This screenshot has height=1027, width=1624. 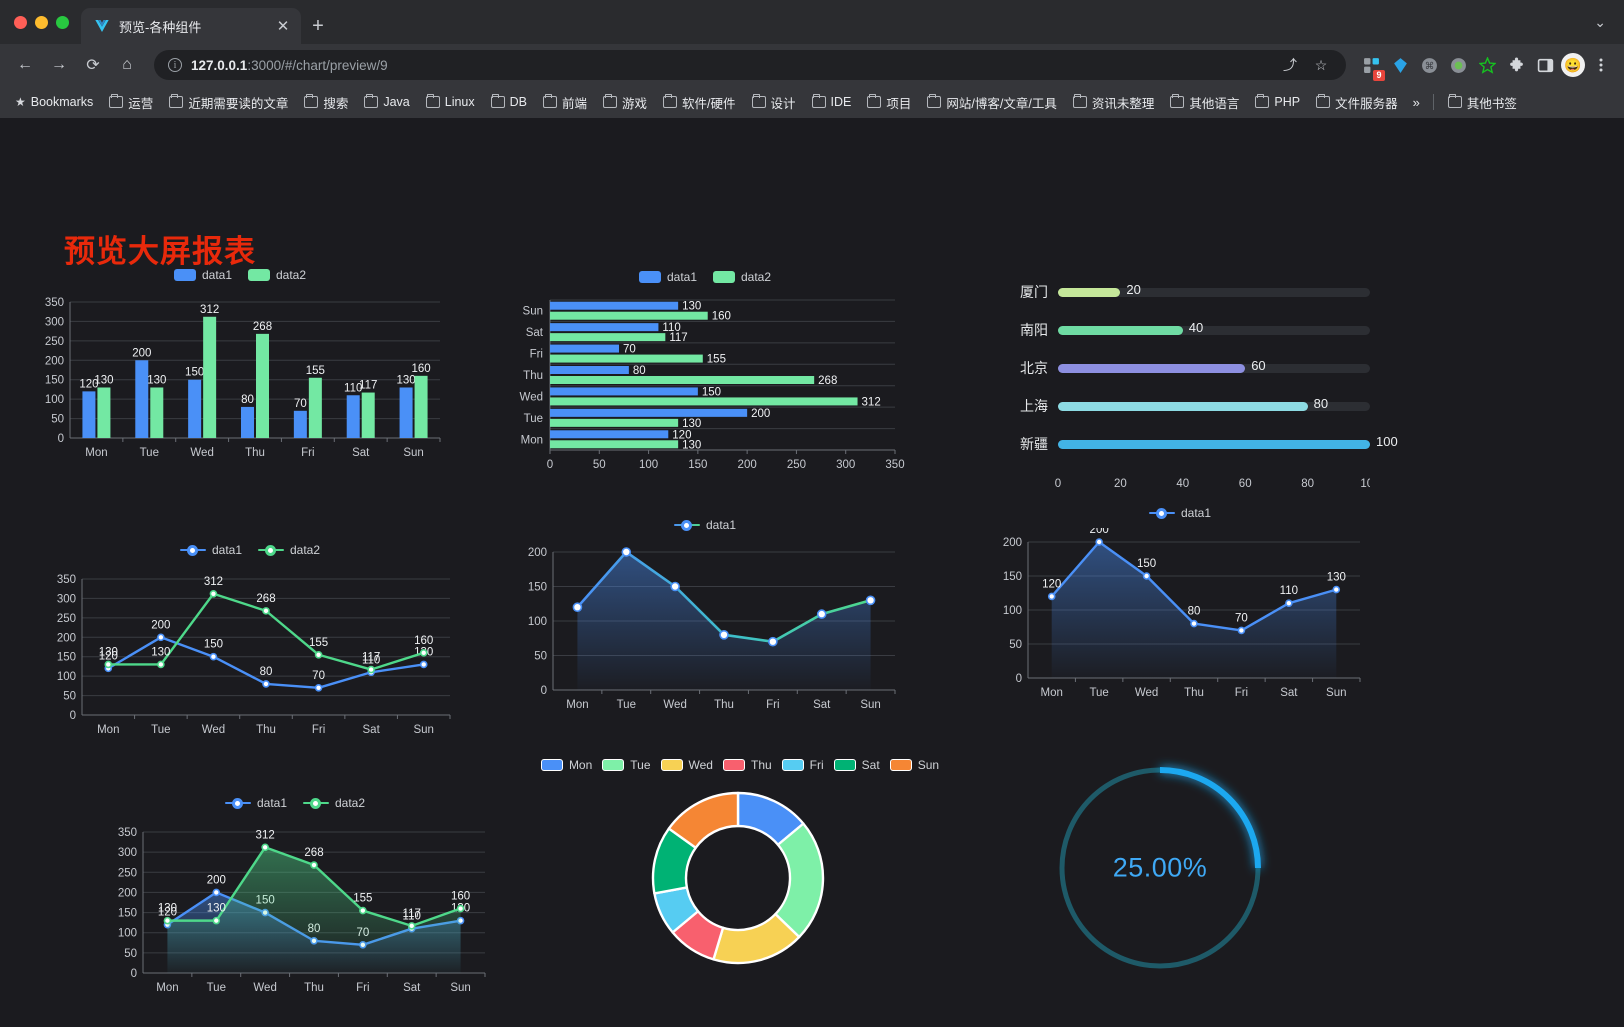 I want to click on progress-row: 南阳 40, so click(x=1185, y=330).